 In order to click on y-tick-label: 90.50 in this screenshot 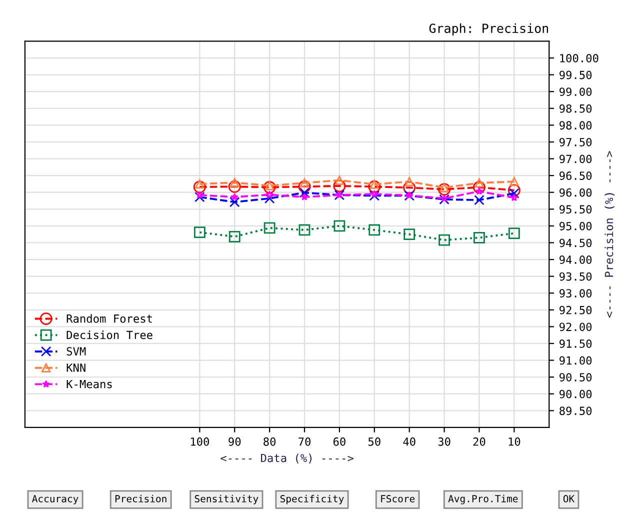, I will do `click(576, 377)`.